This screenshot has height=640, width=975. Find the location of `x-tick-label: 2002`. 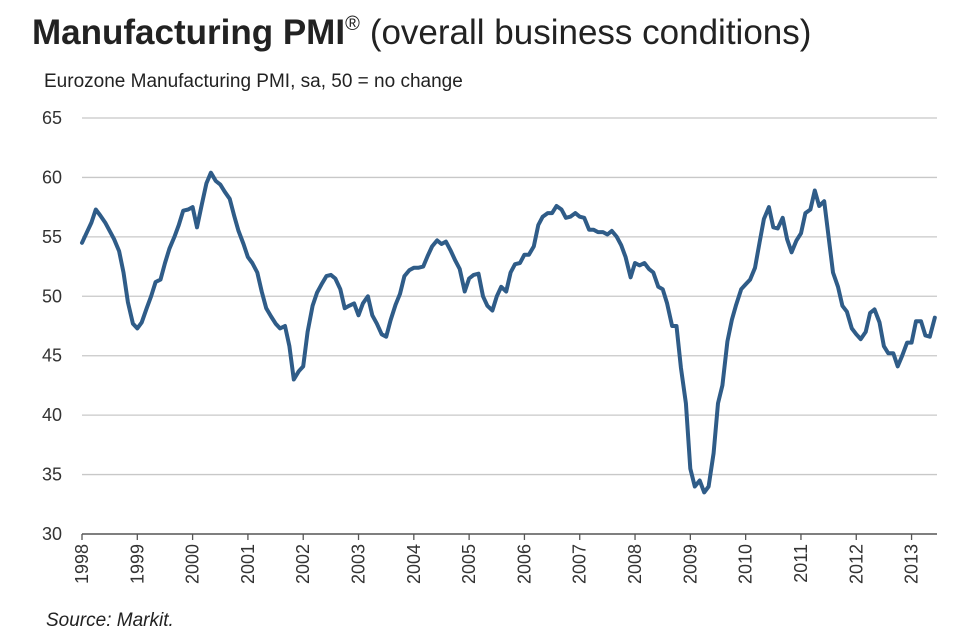

x-tick-label: 2002 is located at coordinates (303, 564).